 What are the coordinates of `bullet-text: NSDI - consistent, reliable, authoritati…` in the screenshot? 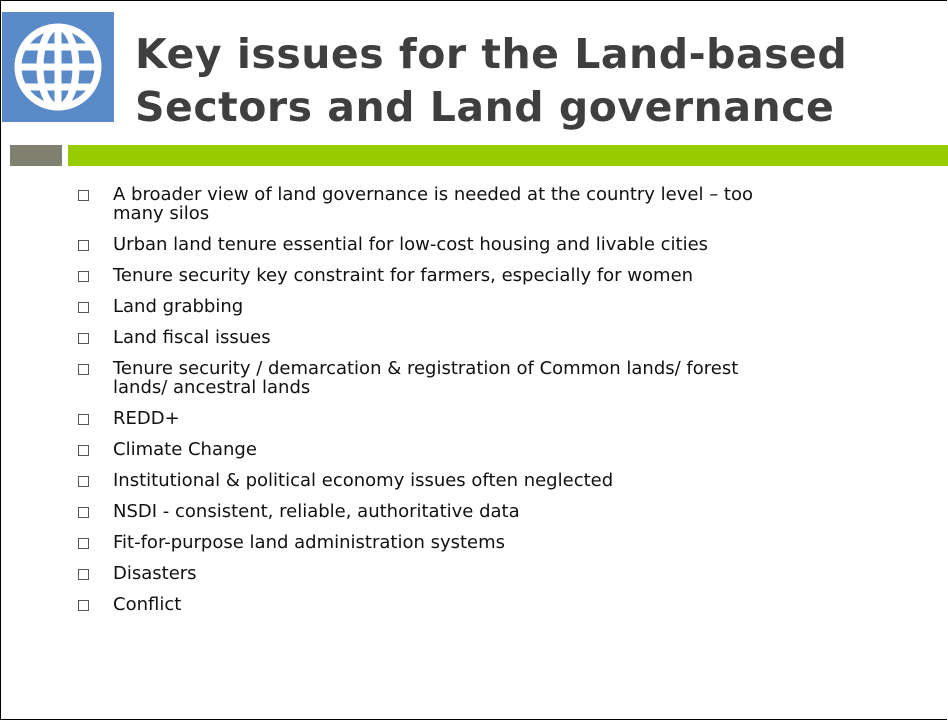 It's located at (316, 511).